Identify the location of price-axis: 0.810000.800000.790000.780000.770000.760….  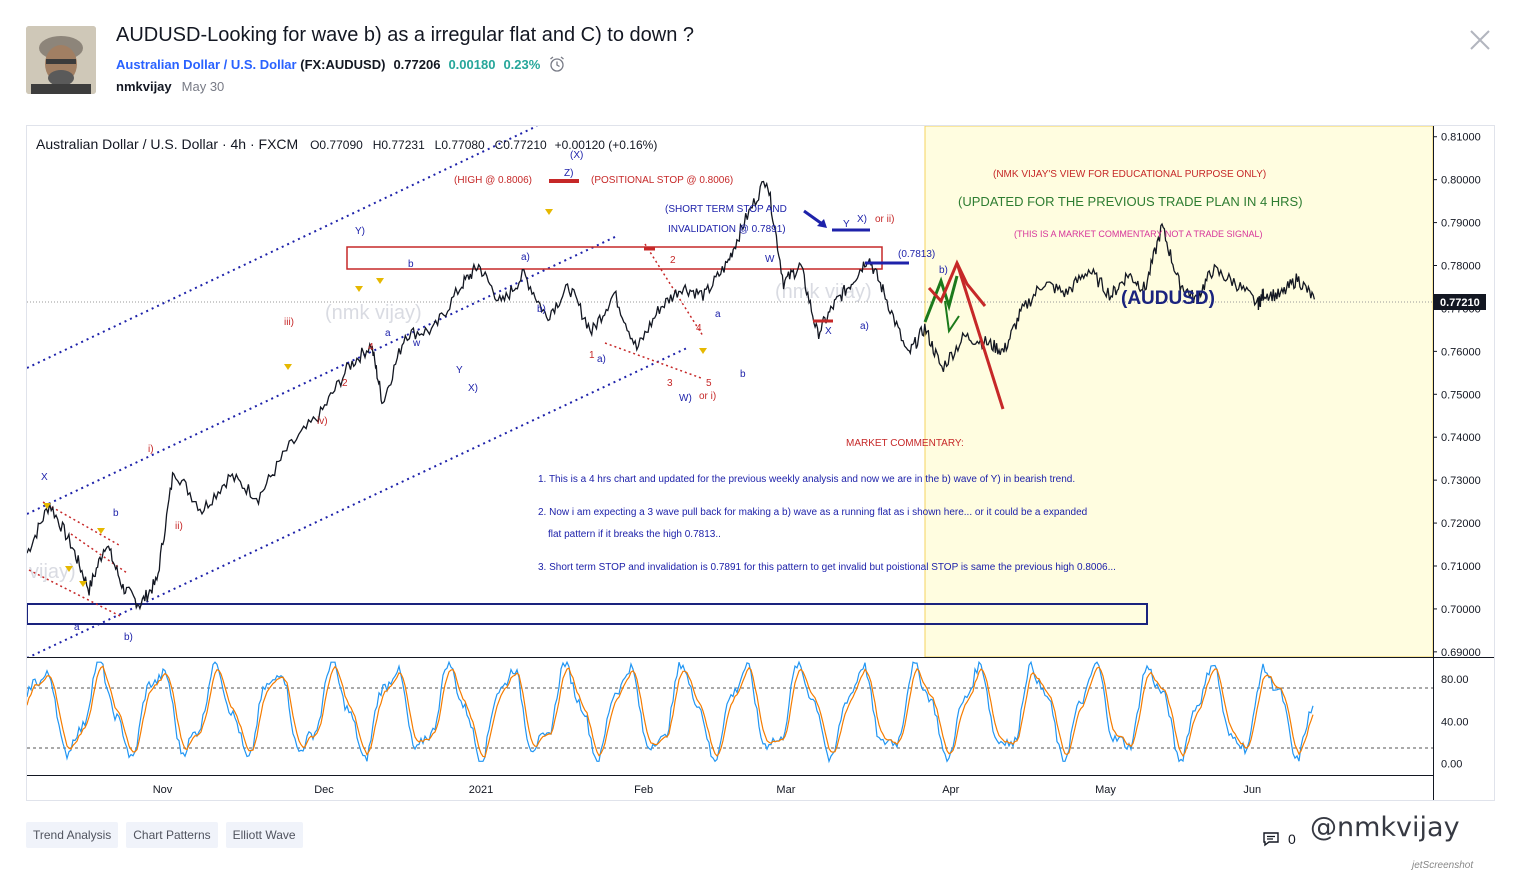
(1457, 395).